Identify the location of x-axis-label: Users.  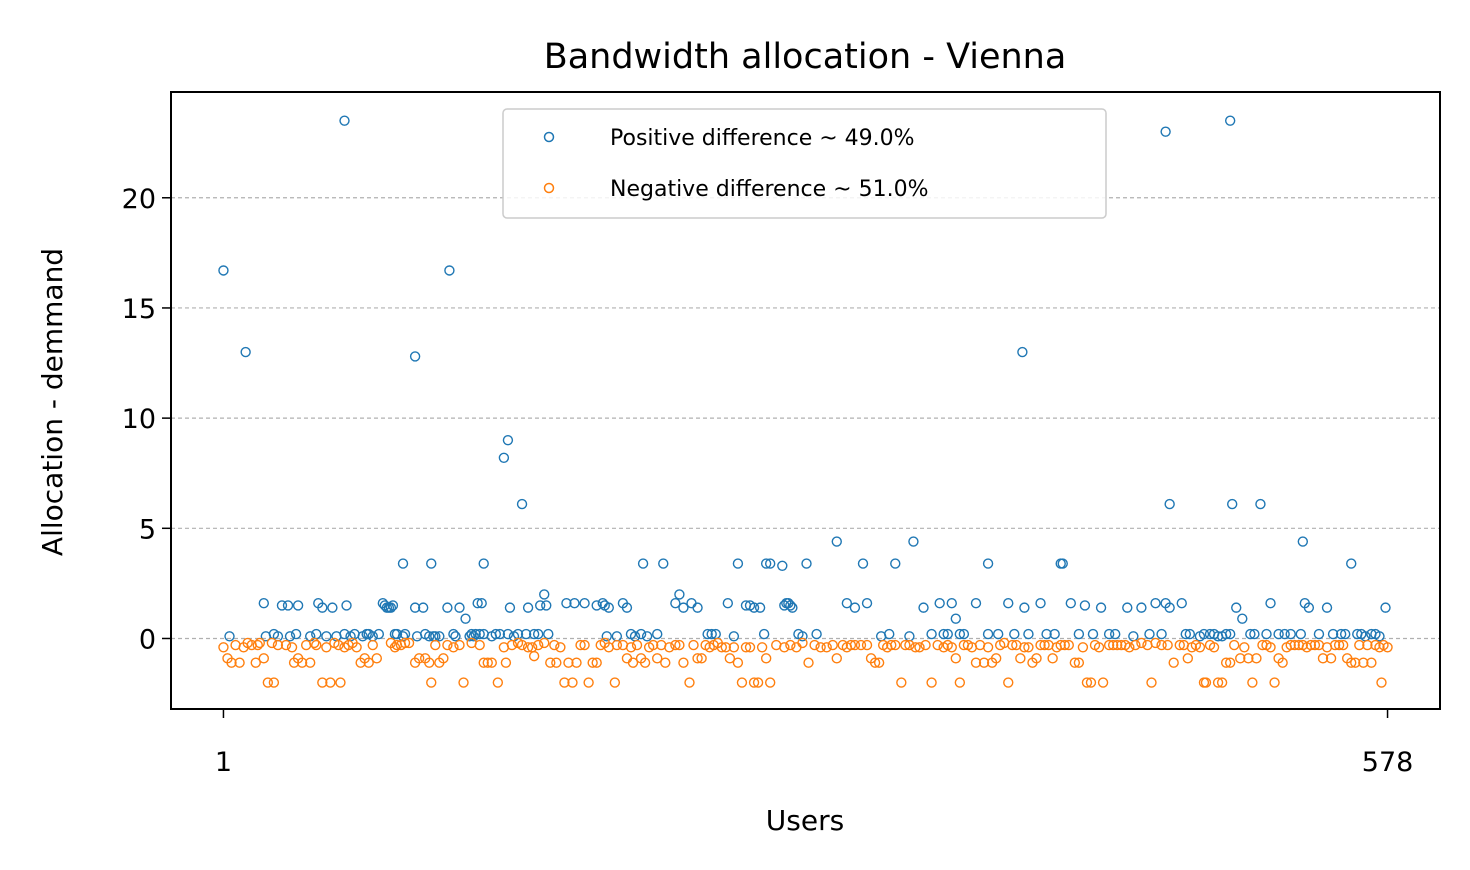
(805, 820).